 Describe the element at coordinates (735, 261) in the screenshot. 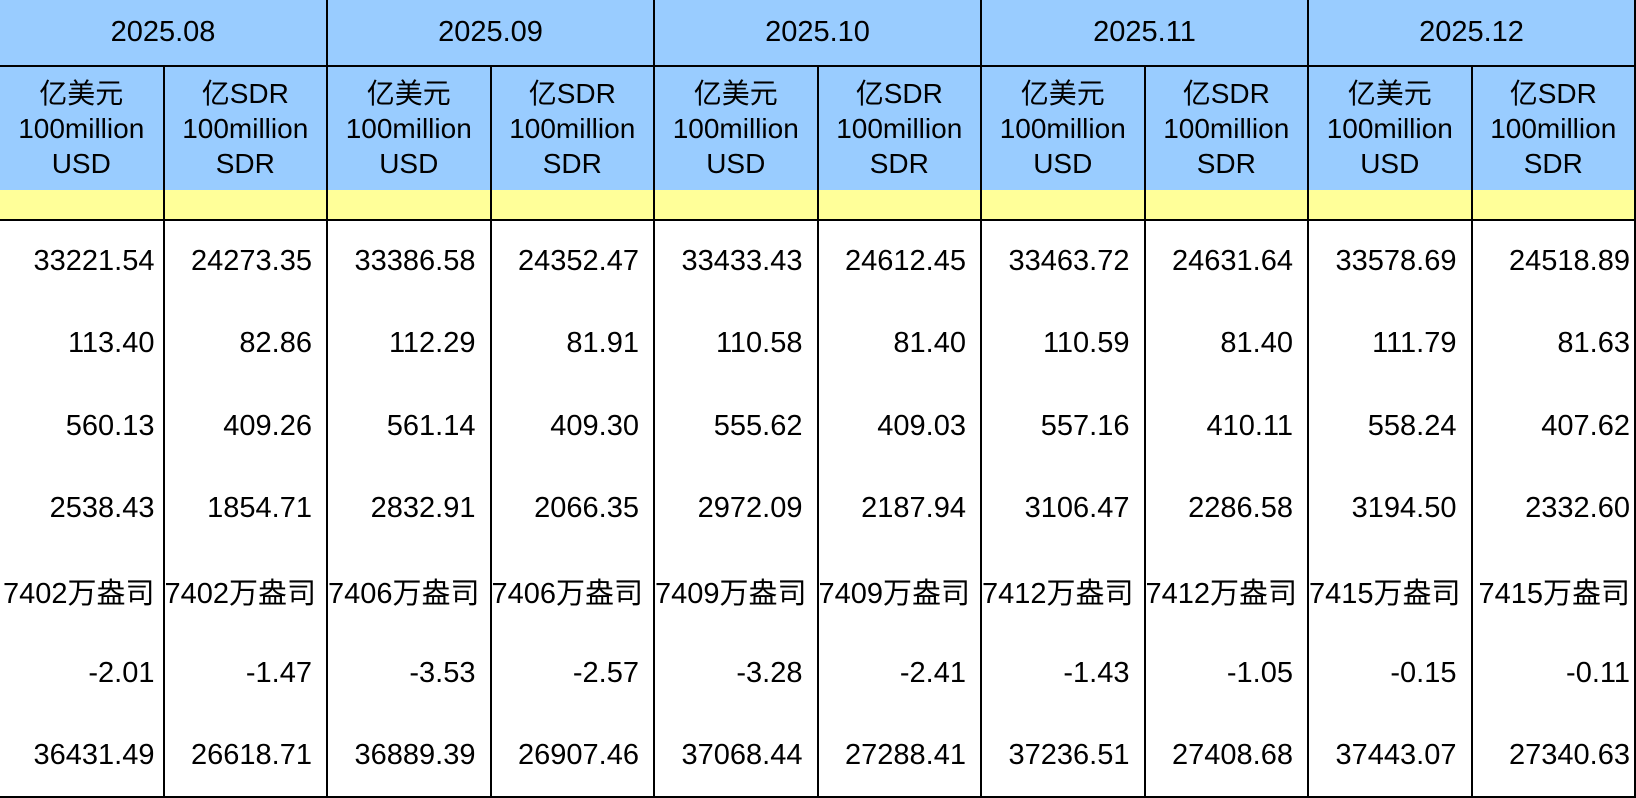

I see `data-cell: 33433.43` at that location.